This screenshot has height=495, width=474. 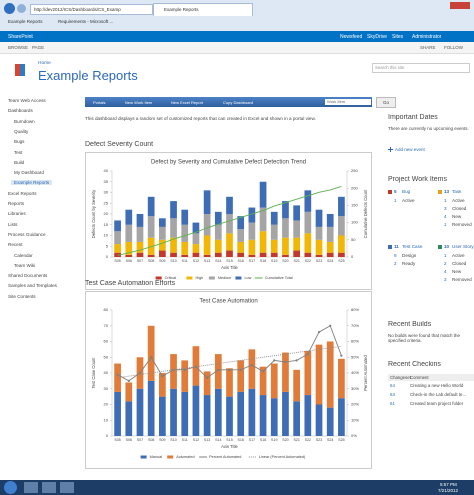 What do you see at coordinates (20, 36) in the screenshot?
I see `brand: SharePoint` at bounding box center [20, 36].